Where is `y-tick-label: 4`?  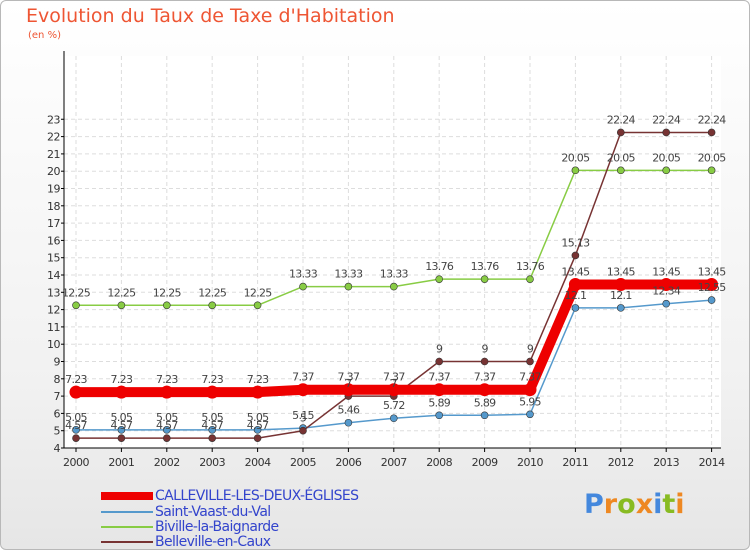
y-tick-label: 4 is located at coordinates (57, 448).